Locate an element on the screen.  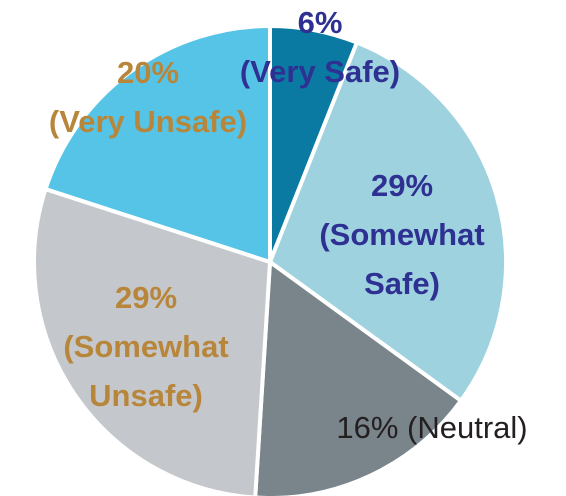
slice-label: 6% (Very Safe) is located at coordinates (320, 48).